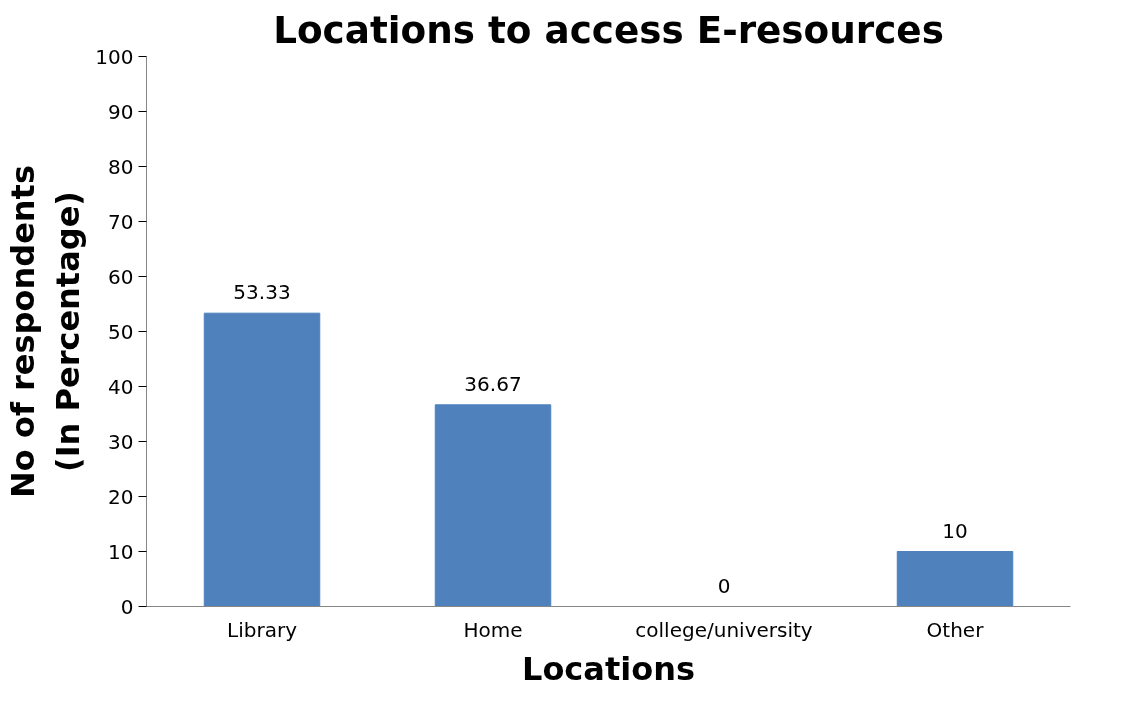 The height and width of the screenshot is (709, 1125). Describe the element at coordinates (493, 629) in the screenshot. I see `x-tick-label: Home` at that location.